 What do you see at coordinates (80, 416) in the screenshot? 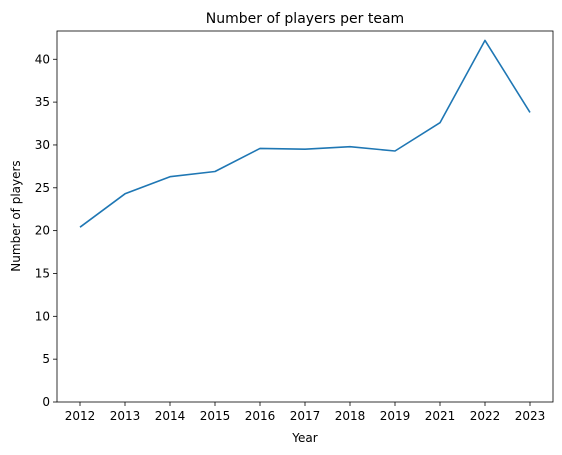
I see `x-tick-label: 2012` at bounding box center [80, 416].